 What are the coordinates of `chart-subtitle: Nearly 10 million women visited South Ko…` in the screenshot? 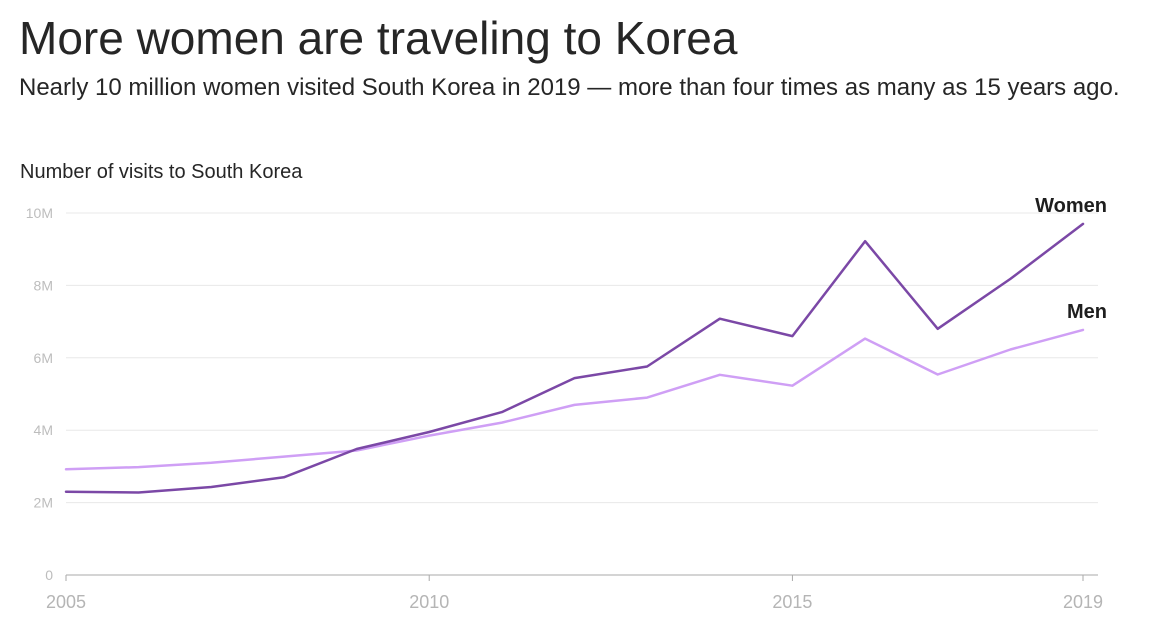 It's located at (569, 87).